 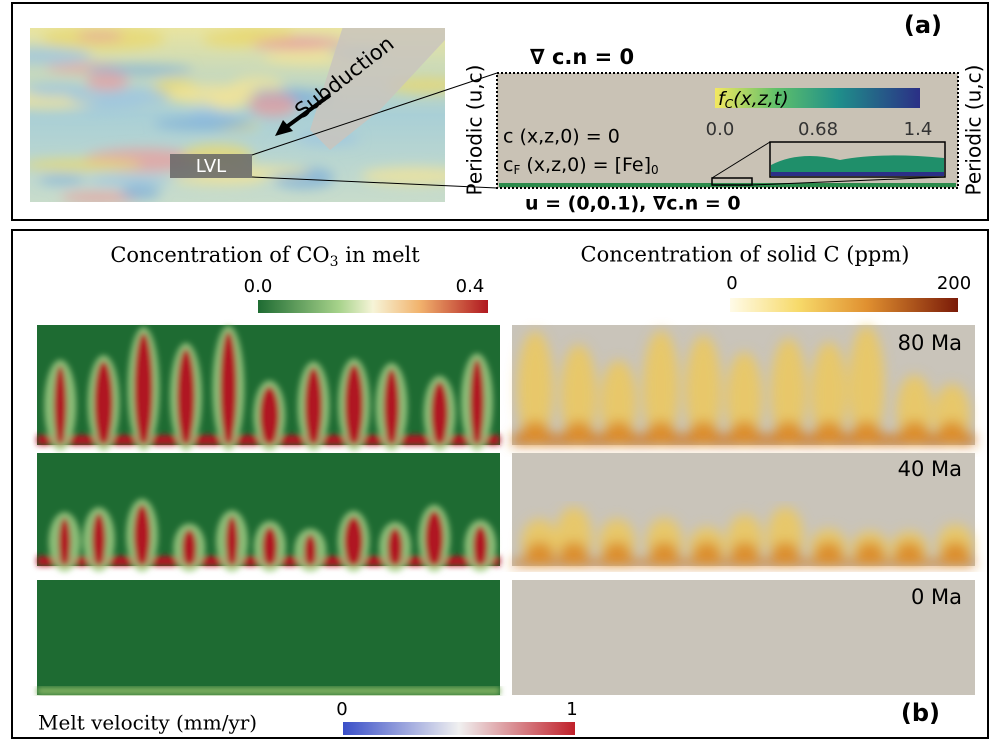 I want to click on solid-c-tick-label: 200, so click(x=954, y=283).